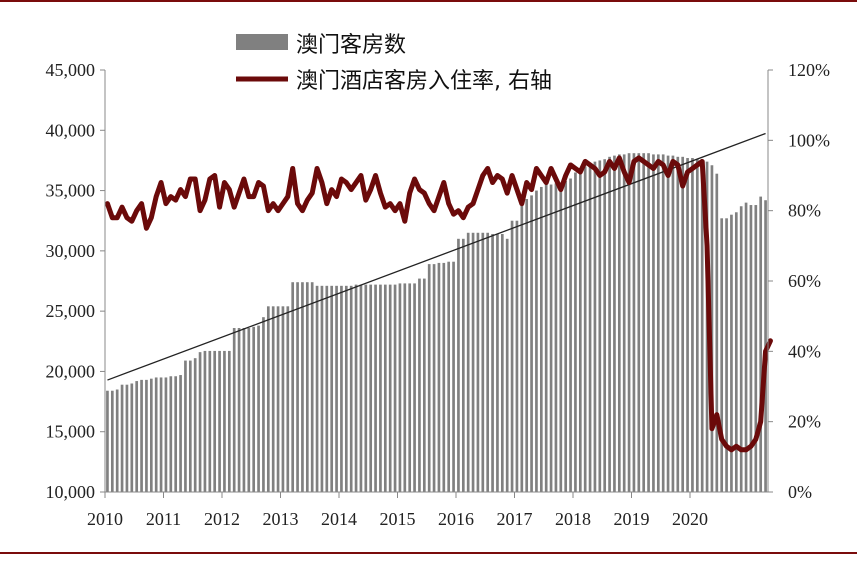  What do you see at coordinates (515, 519) in the screenshot?
I see `x-tick-label: 2017` at bounding box center [515, 519].